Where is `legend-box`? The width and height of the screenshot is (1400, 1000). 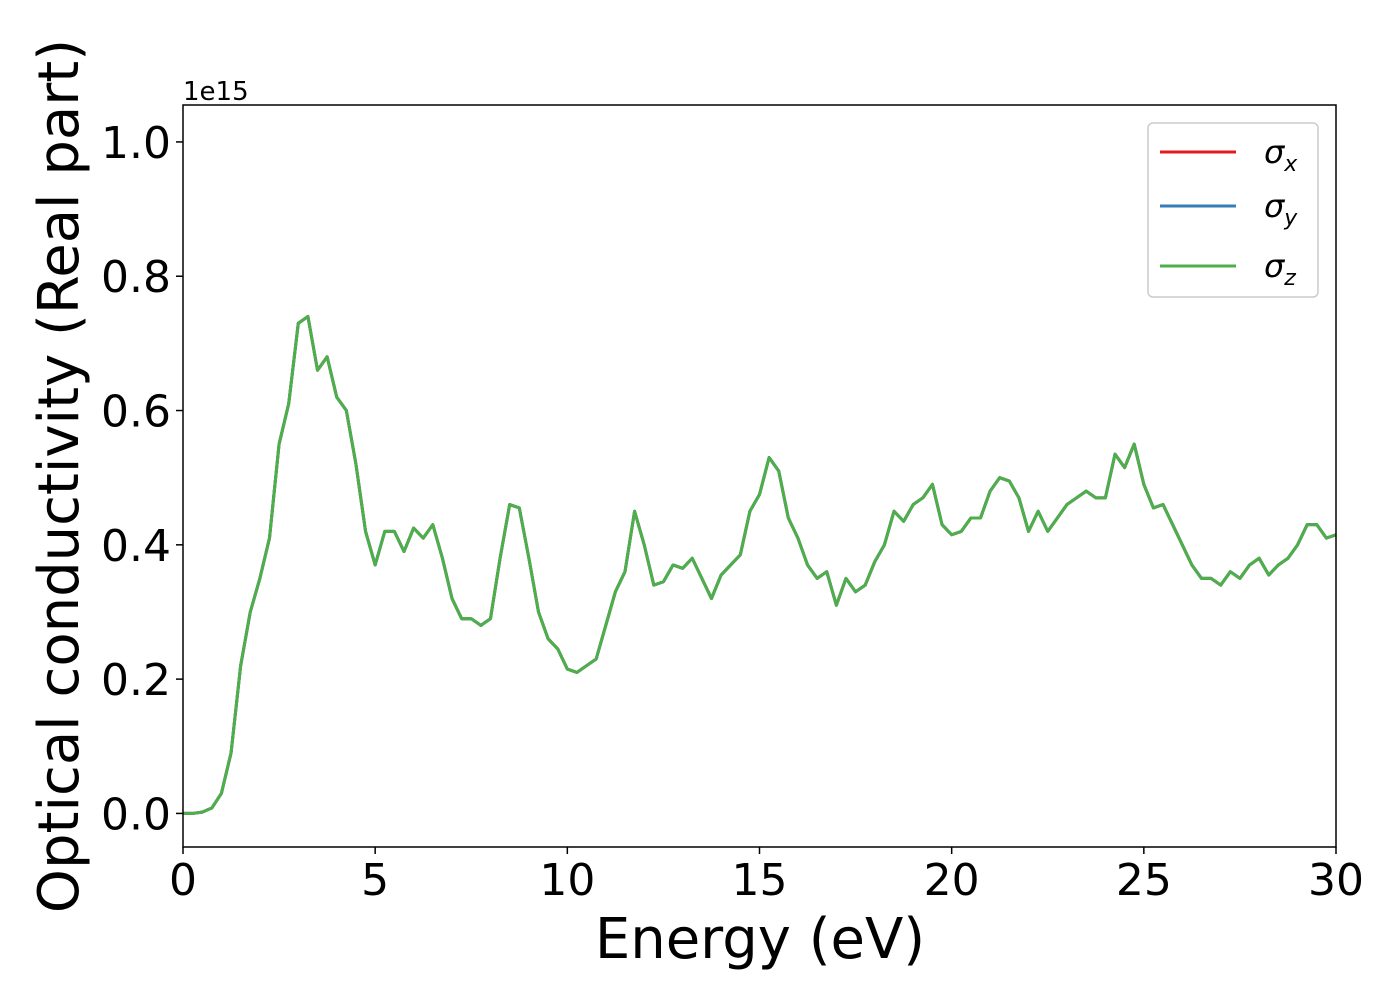 legend-box is located at coordinates (1233, 210).